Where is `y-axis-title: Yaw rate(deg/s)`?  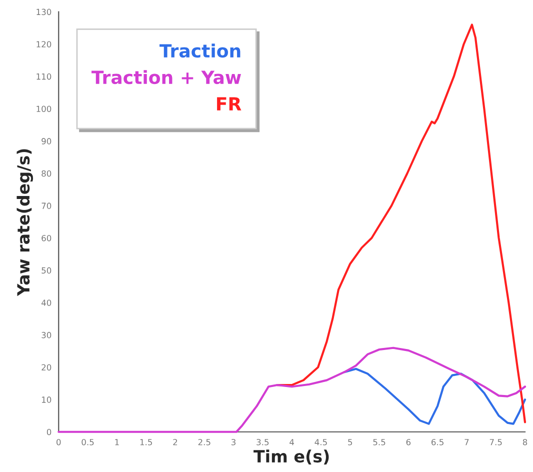
y-axis-title: Yaw rate(deg/s) is located at coordinates (24, 222).